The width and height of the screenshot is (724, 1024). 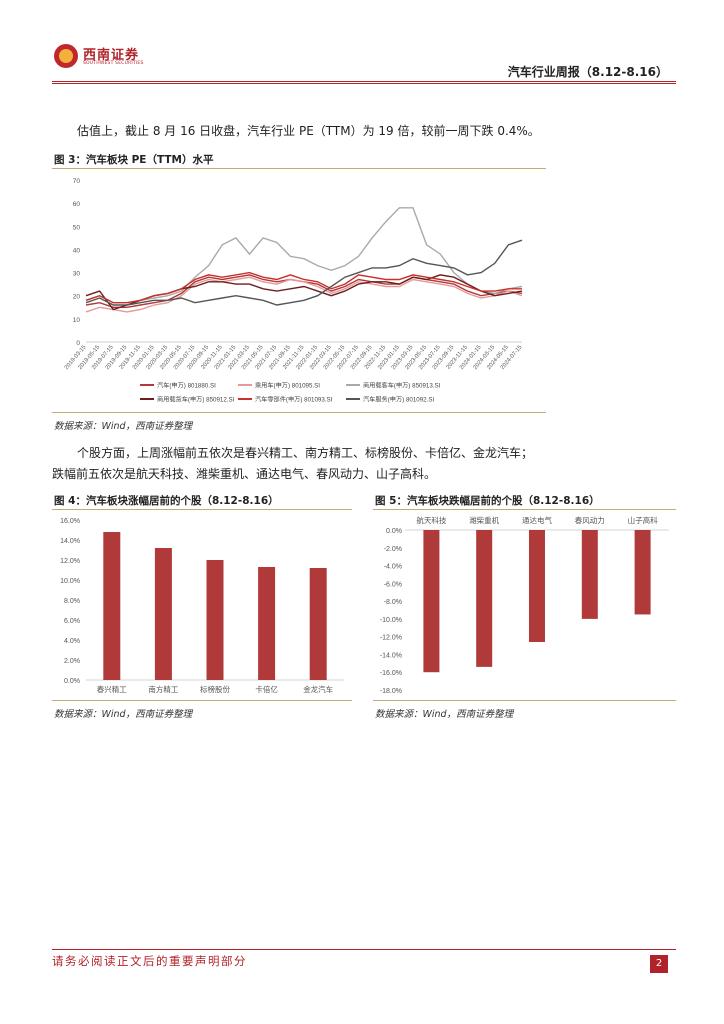 I want to click on losers-y-tick-label: -10.0%, so click(x=391, y=620).